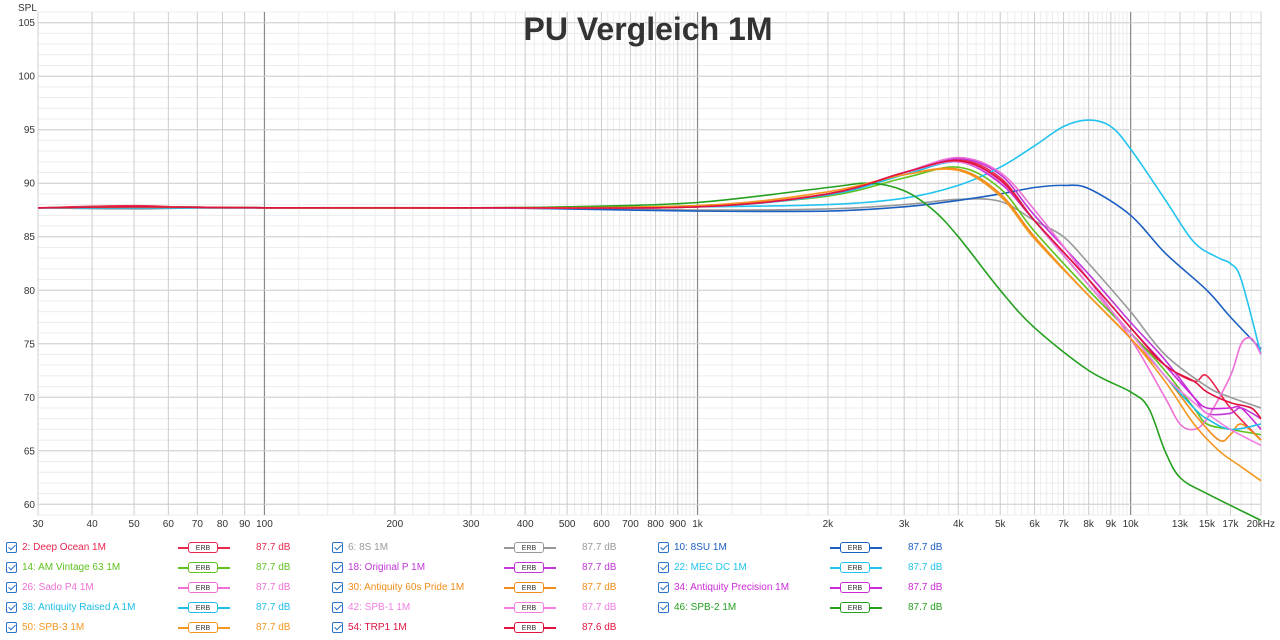 This screenshot has height=640, width=1280. What do you see at coordinates (492, 548) in the screenshot?
I see `legend-entry-6-8s-1m: 6: 8S 1M ERB 87.7 dB` at bounding box center [492, 548].